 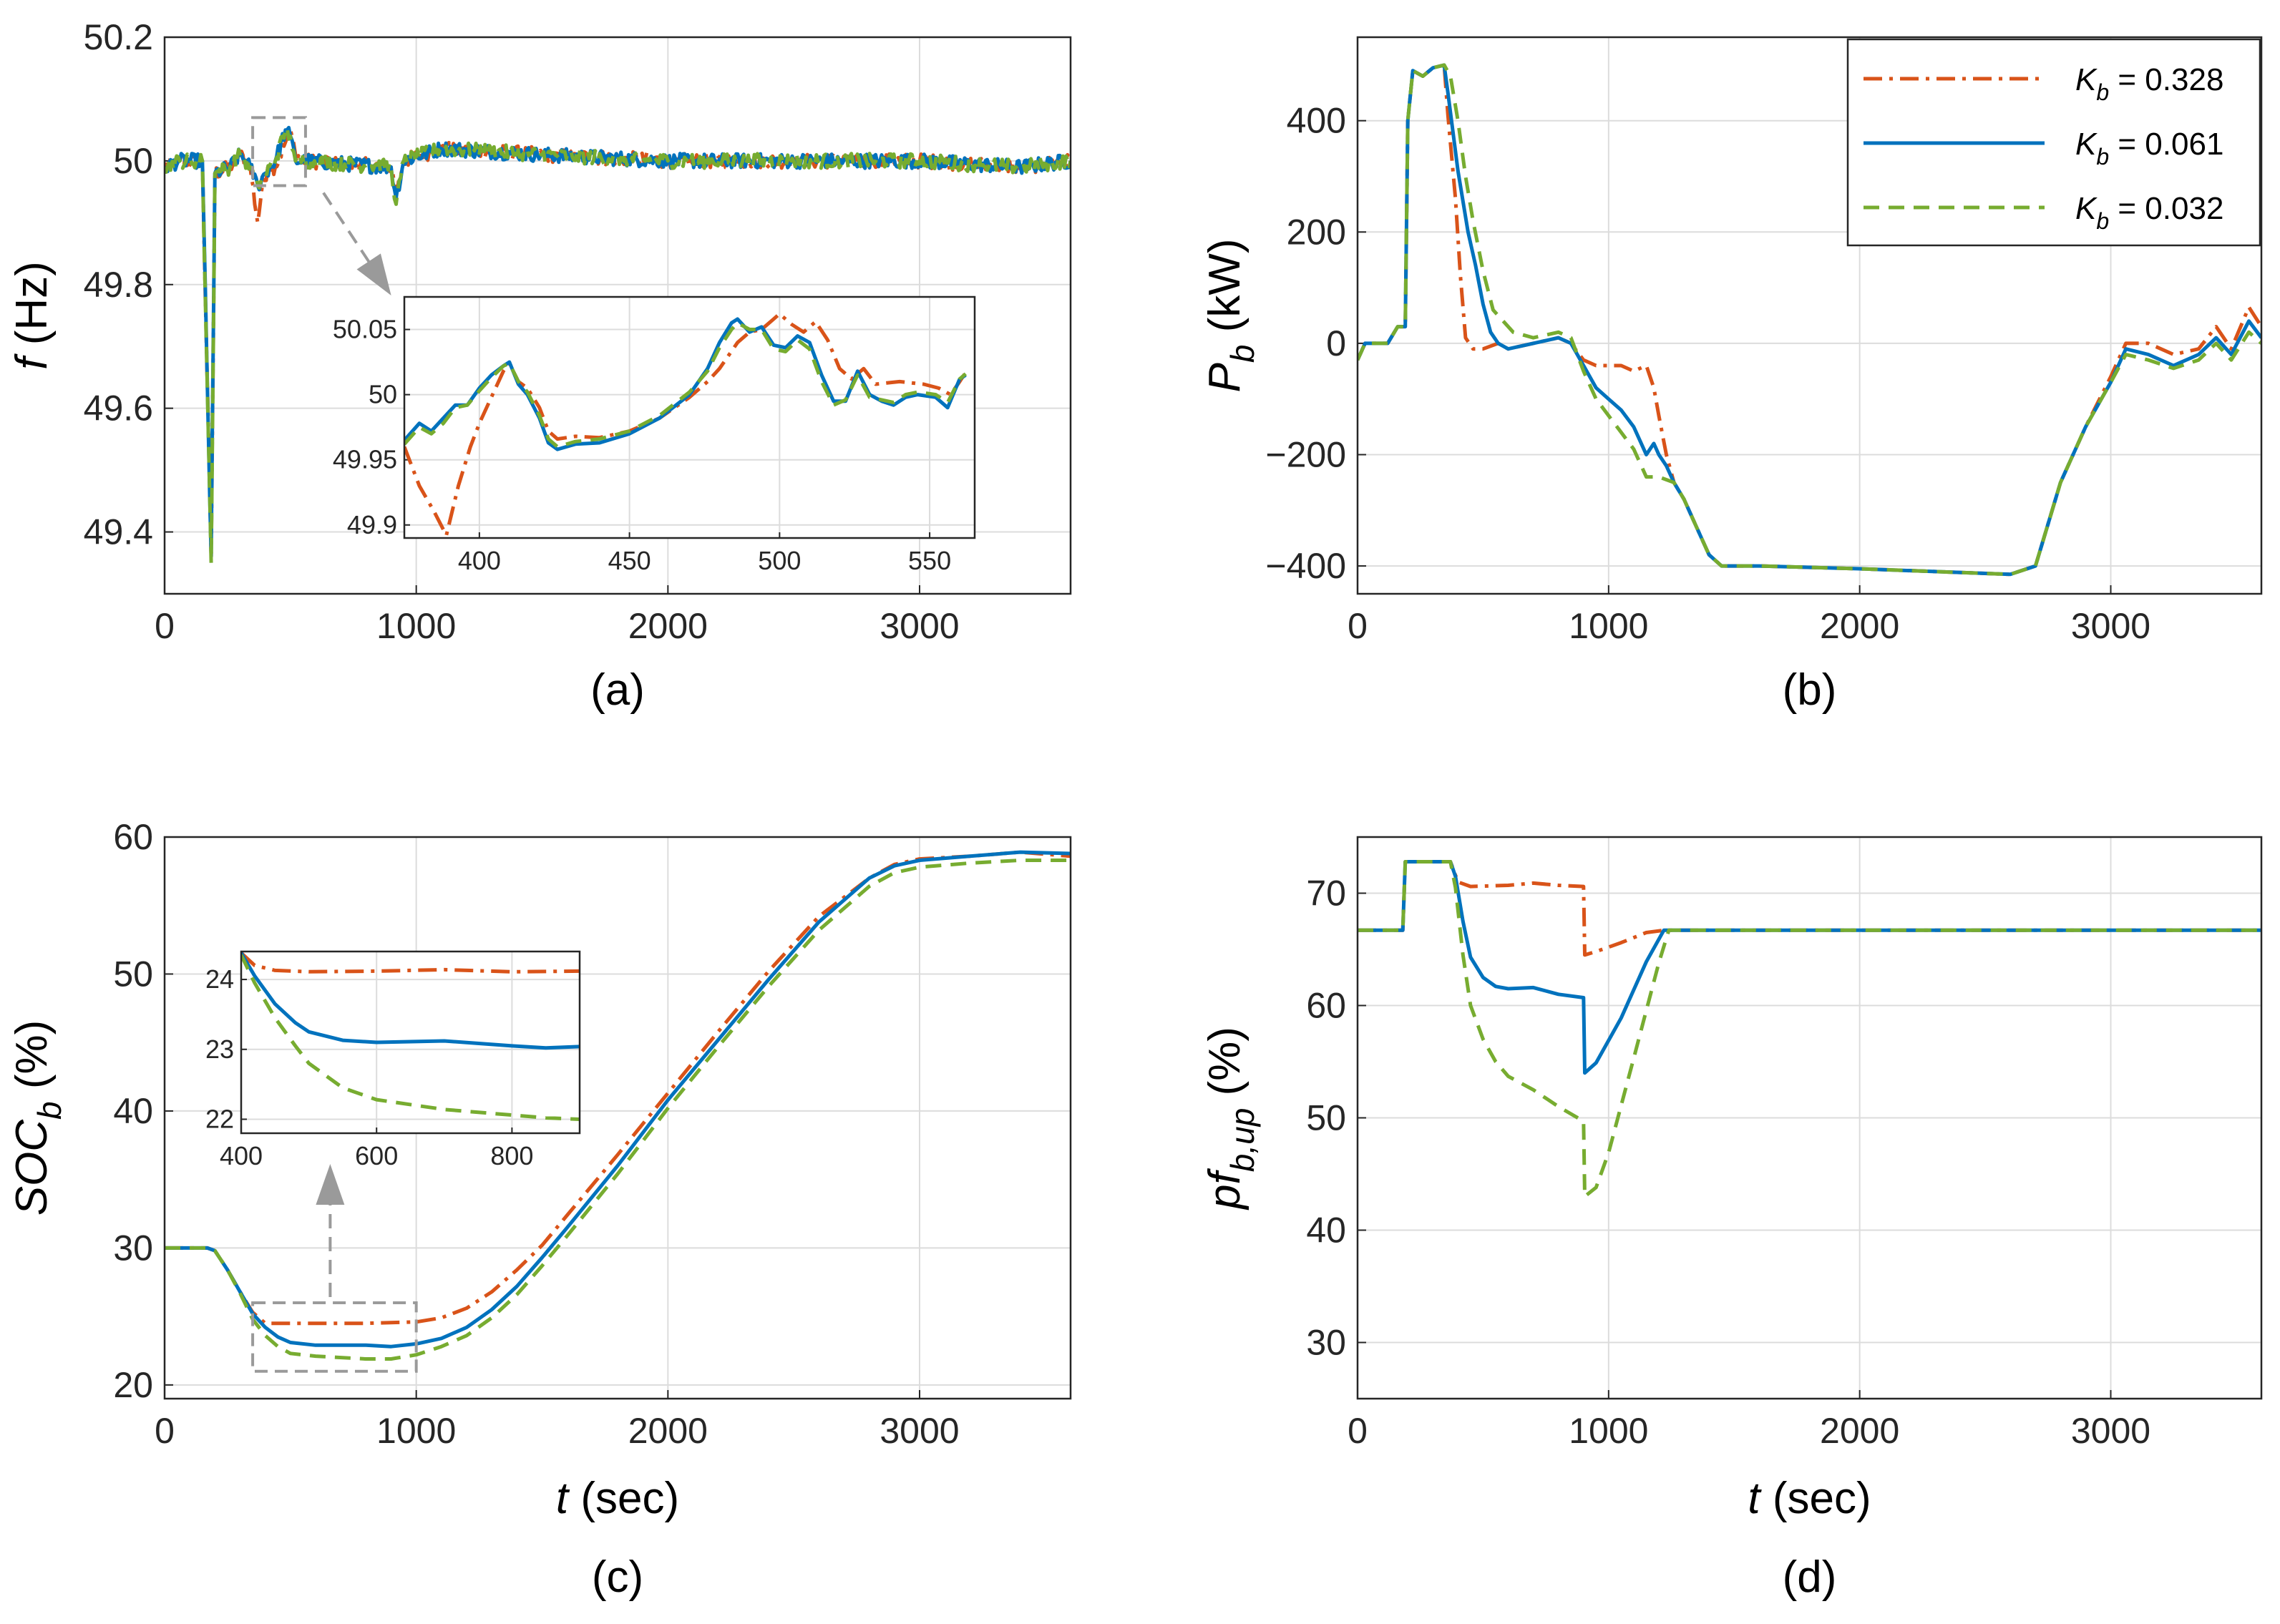 I want to click on panel-d-frame, so click(x=1809, y=1118).